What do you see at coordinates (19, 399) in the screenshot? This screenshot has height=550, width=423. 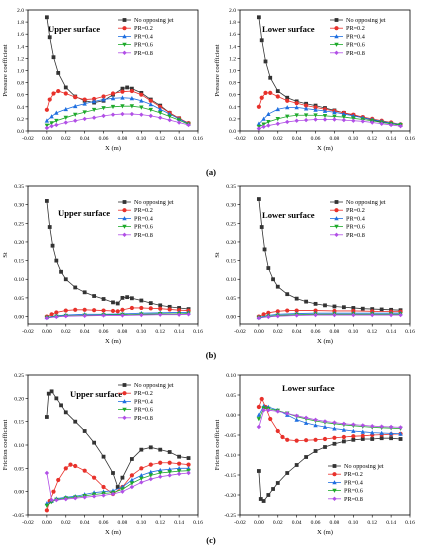 I see `y-tick-label: 0.20` at bounding box center [19, 399].